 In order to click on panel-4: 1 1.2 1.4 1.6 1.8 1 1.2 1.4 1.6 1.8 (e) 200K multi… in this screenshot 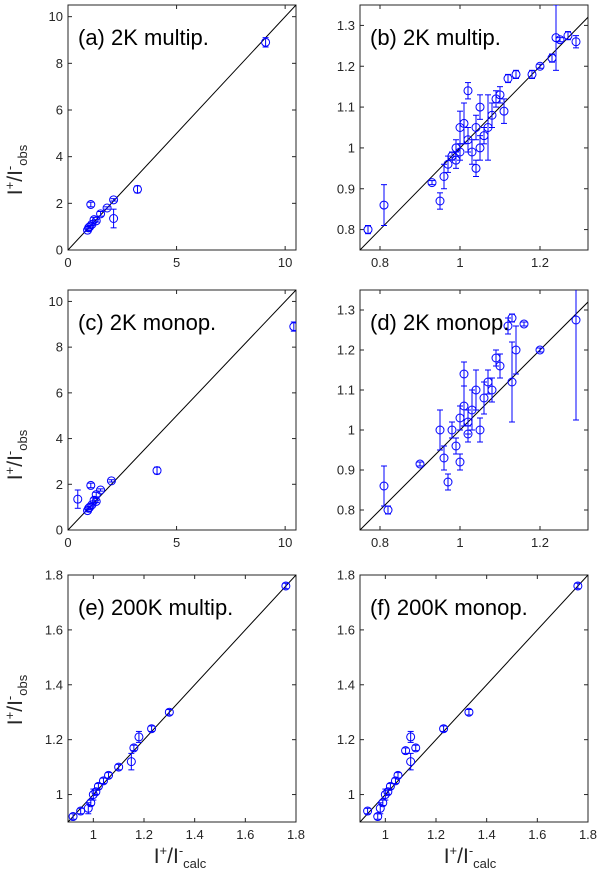, I will do `click(175, 705)`.